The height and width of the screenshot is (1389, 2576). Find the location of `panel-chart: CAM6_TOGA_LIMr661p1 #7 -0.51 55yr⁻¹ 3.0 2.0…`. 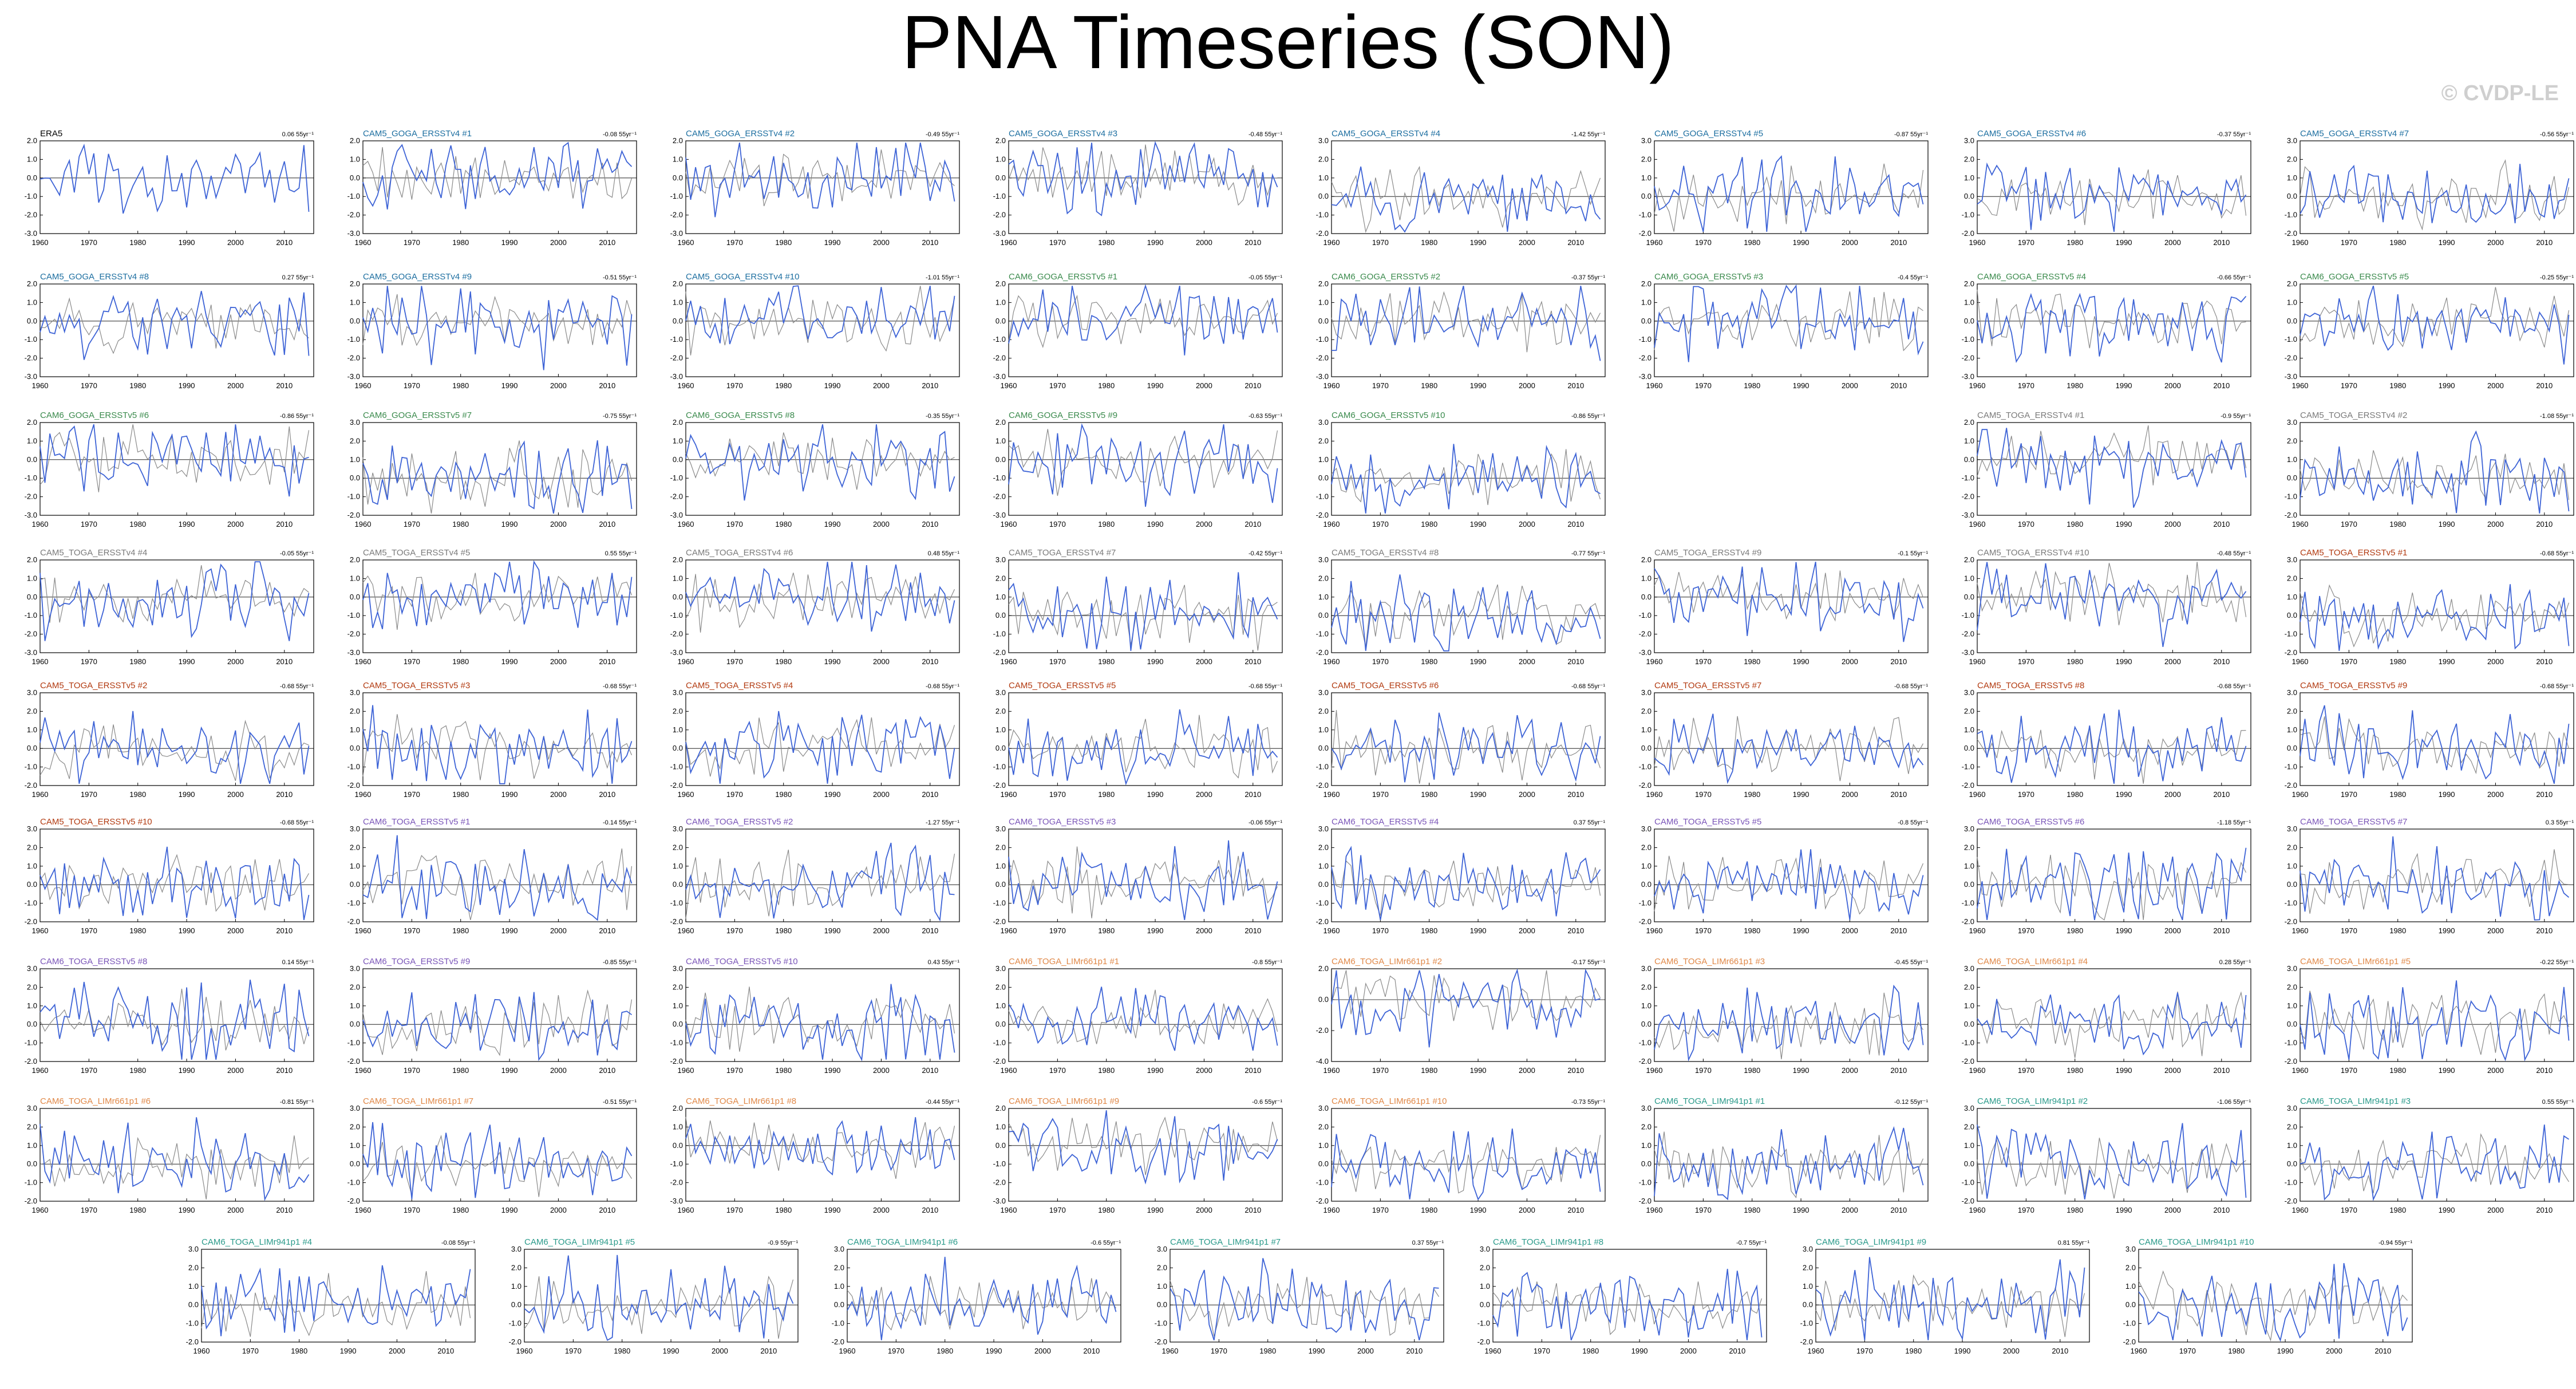

panel-chart: CAM6_TOGA_LIMr661p1 #7 -0.51 55yr⁻¹ 3.0 2.0… is located at coordinates (492, 1155).